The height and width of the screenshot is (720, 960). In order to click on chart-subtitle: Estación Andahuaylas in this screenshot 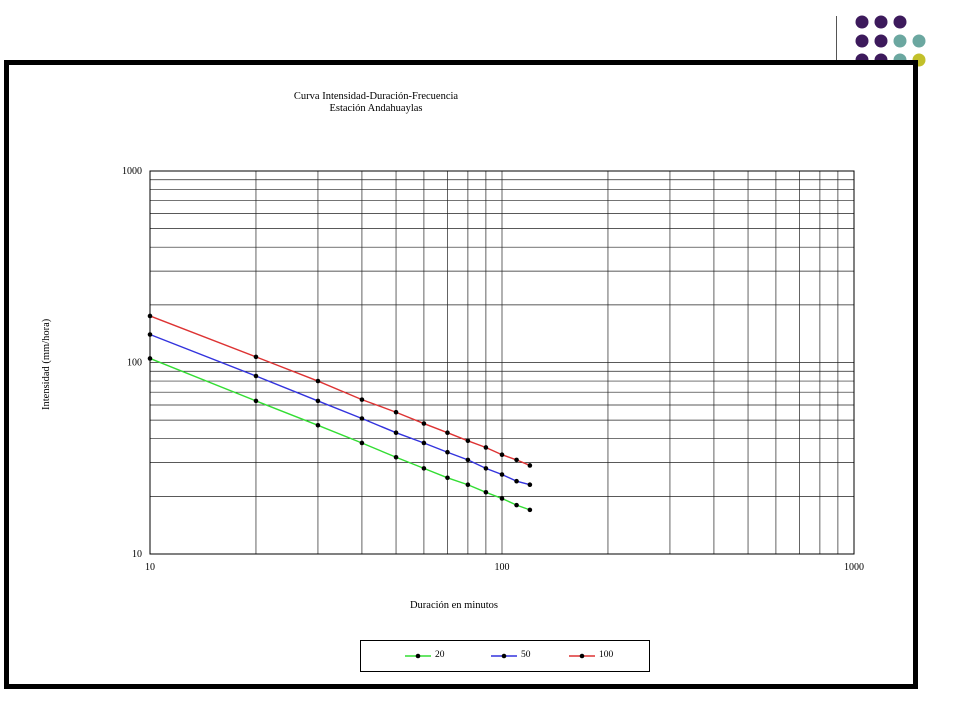, I will do `click(376, 108)`.